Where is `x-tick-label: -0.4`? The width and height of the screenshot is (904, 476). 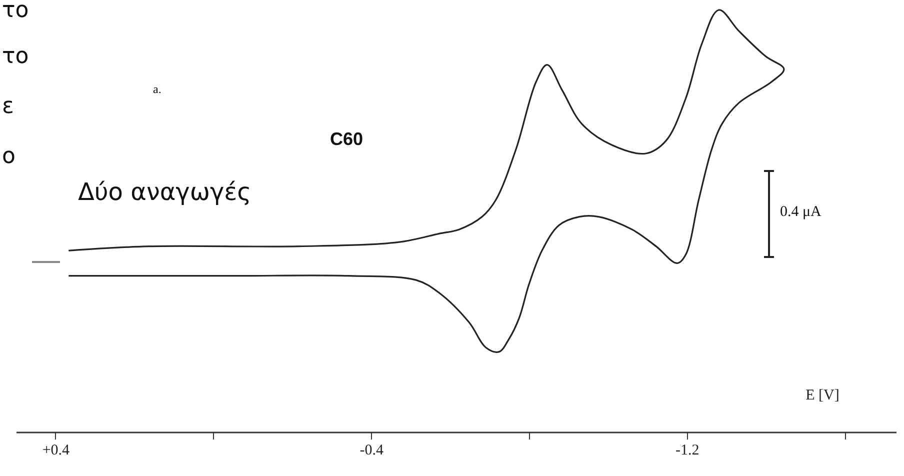
x-tick-label: -0.4 is located at coordinates (372, 450).